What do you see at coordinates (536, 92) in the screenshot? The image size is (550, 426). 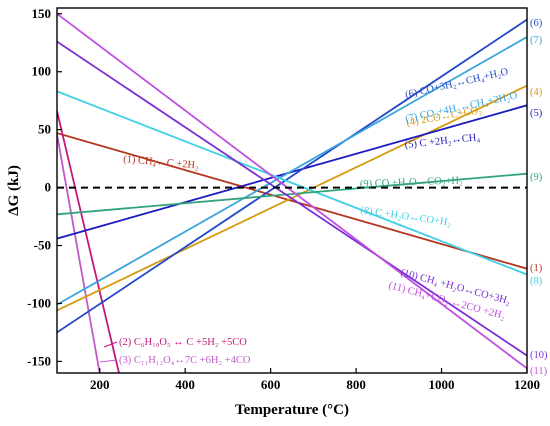 I see `series-end-label-4: (4)` at bounding box center [536, 92].